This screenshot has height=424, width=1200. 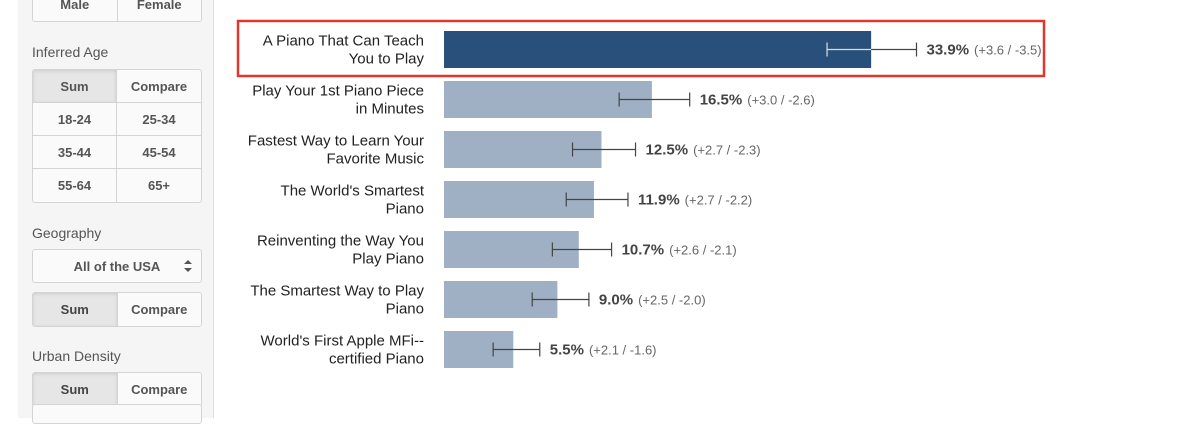 What do you see at coordinates (158, 309) in the screenshot?
I see `geography-compare-button: Compare` at bounding box center [158, 309].